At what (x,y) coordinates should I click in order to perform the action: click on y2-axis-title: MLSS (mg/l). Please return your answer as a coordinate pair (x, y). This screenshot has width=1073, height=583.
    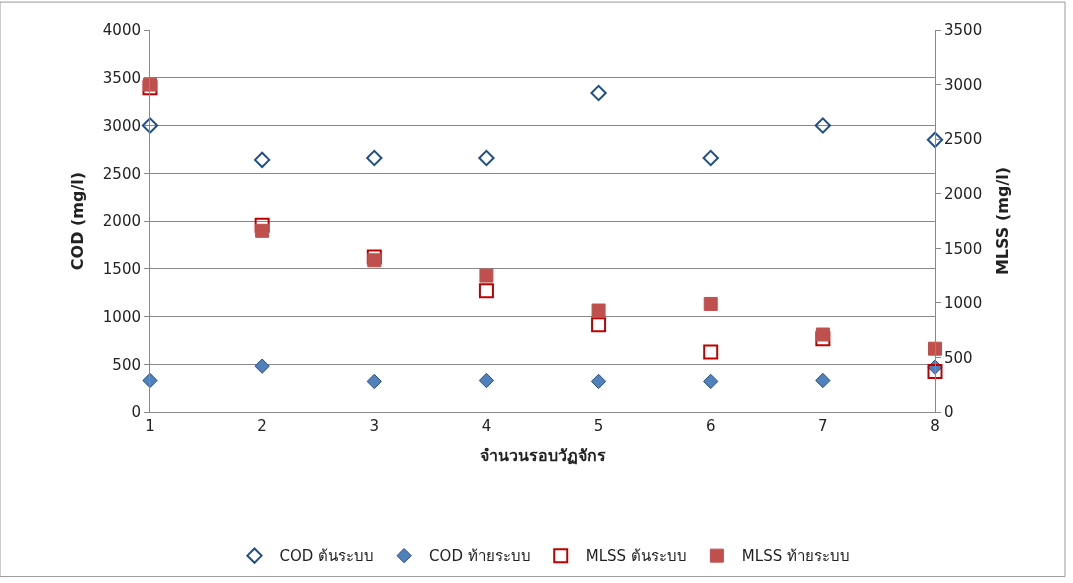
    Looking at the image, I should click on (1002, 221).